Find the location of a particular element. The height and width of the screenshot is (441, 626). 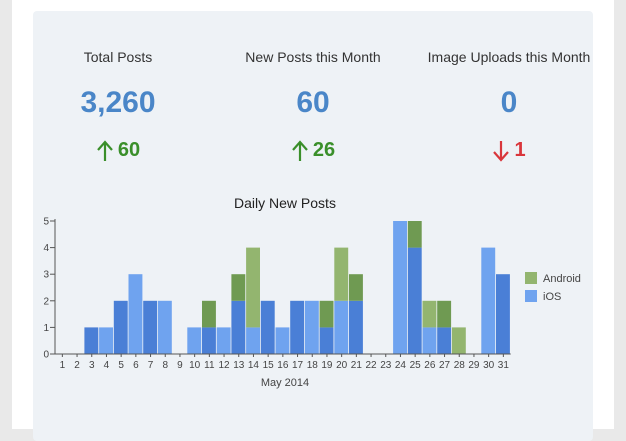

legend-swatch-android is located at coordinates (531, 278).